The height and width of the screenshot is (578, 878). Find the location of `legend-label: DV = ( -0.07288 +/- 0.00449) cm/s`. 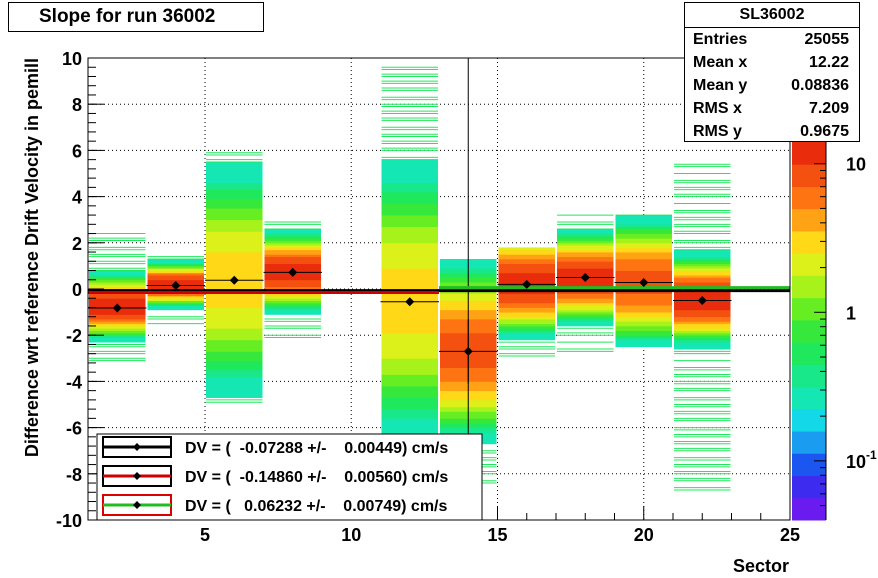

legend-label: DV = ( -0.07288 +/- 0.00449) cm/s is located at coordinates (316, 448).